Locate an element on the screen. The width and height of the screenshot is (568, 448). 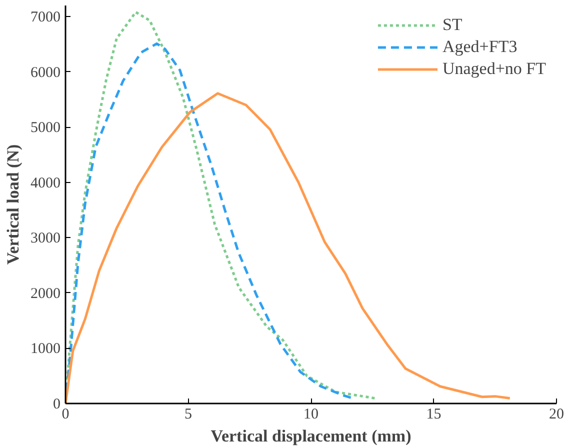
x-axis-title: Vertical displacement (mm) is located at coordinates (311, 436).